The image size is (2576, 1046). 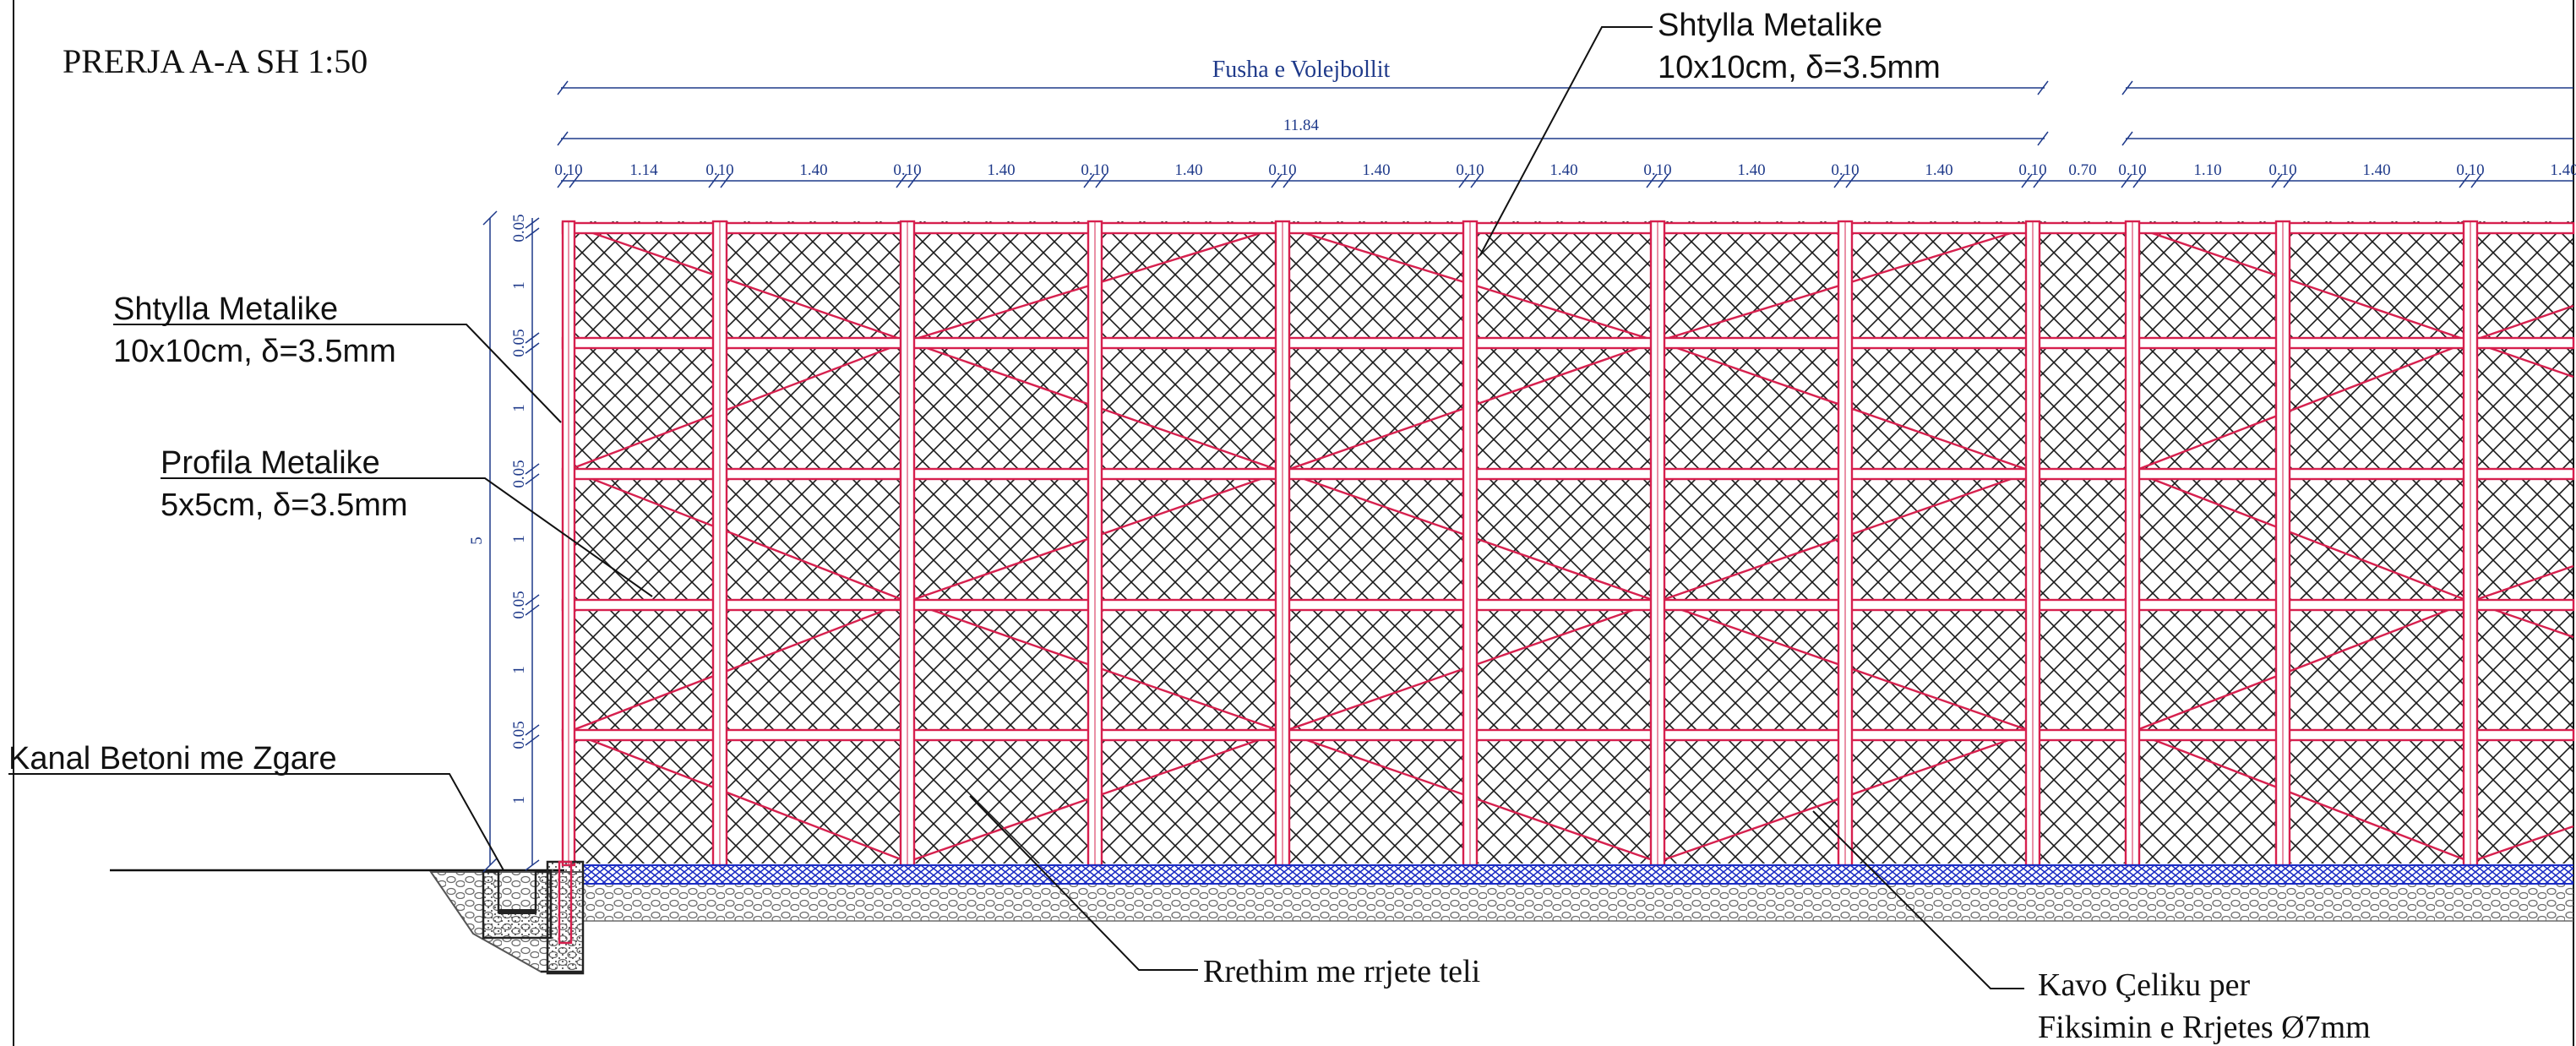 What do you see at coordinates (519, 735) in the screenshot?
I see `vertical-label-9: 0.05` at bounding box center [519, 735].